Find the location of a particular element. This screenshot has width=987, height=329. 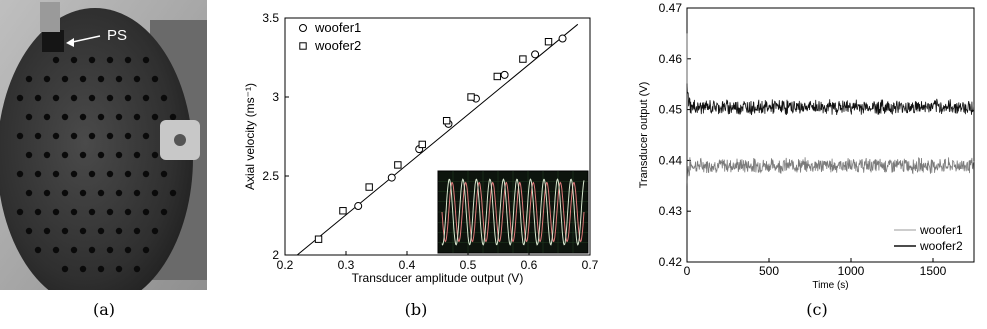

caption-c: (c) is located at coordinates (817, 309).